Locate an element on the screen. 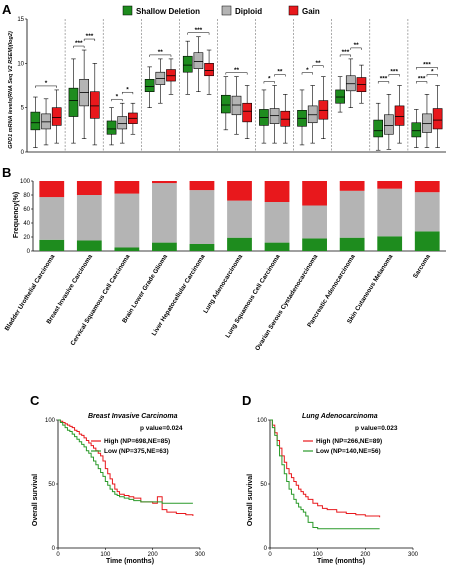  panel-a-ylabel: GPD1 mRNA levels(RNA Seq V2 RSEM)(log2) is located at coordinates (11, 90).